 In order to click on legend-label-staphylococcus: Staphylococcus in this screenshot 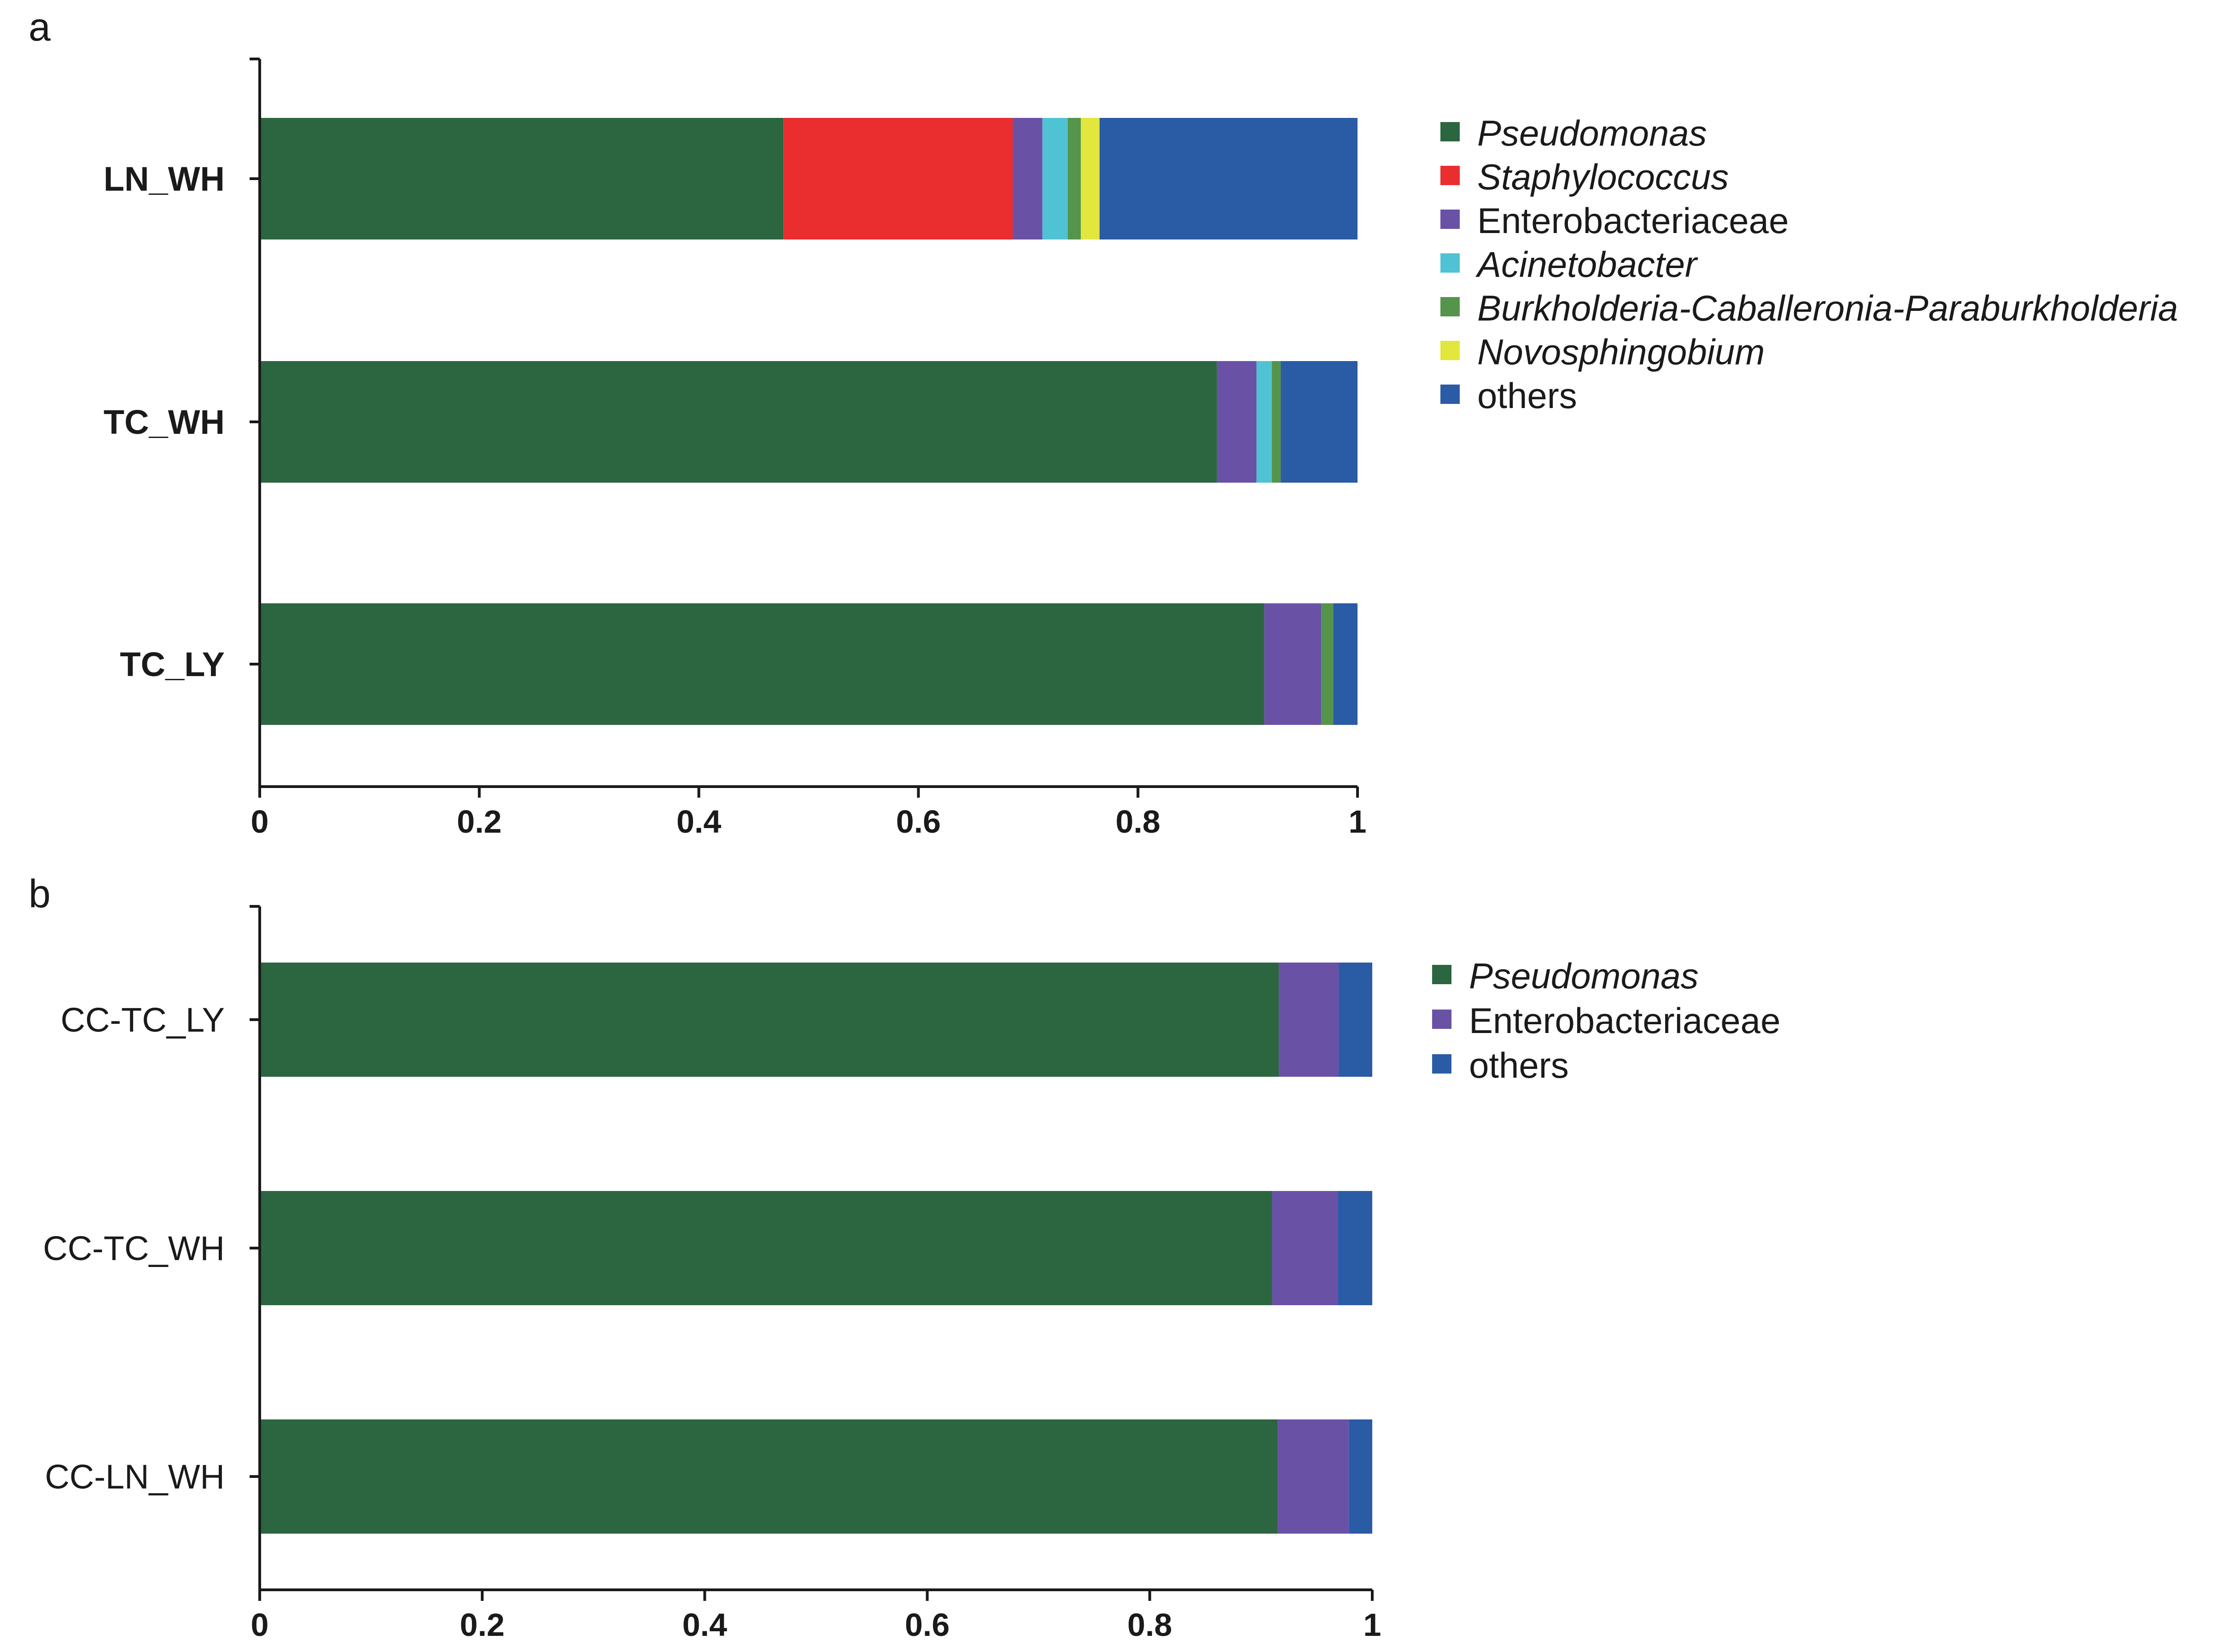, I will do `click(1603, 177)`.